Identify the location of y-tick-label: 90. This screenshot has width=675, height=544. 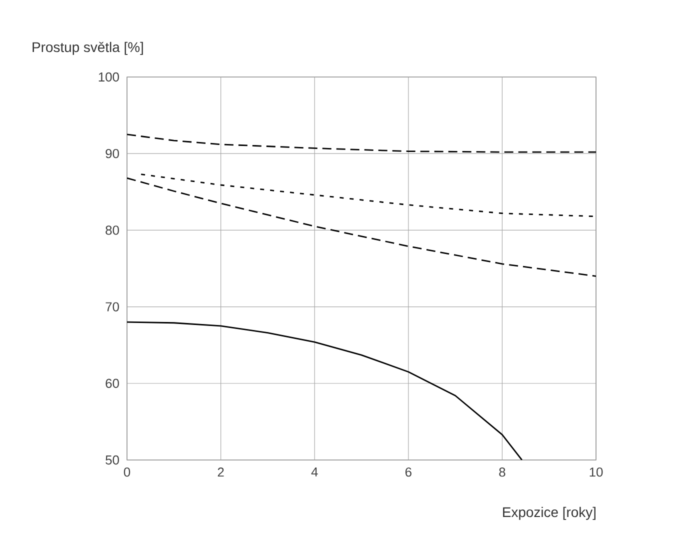
(112, 153).